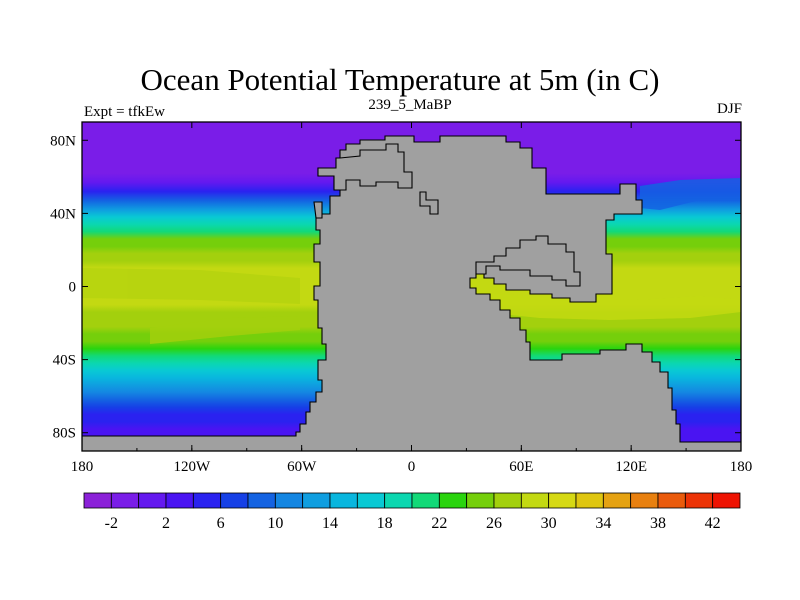 Image resolution: width=800 pixels, height=600 pixels. What do you see at coordinates (330, 523) in the screenshot?
I see `colorbar-tick-label: 14` at bounding box center [330, 523].